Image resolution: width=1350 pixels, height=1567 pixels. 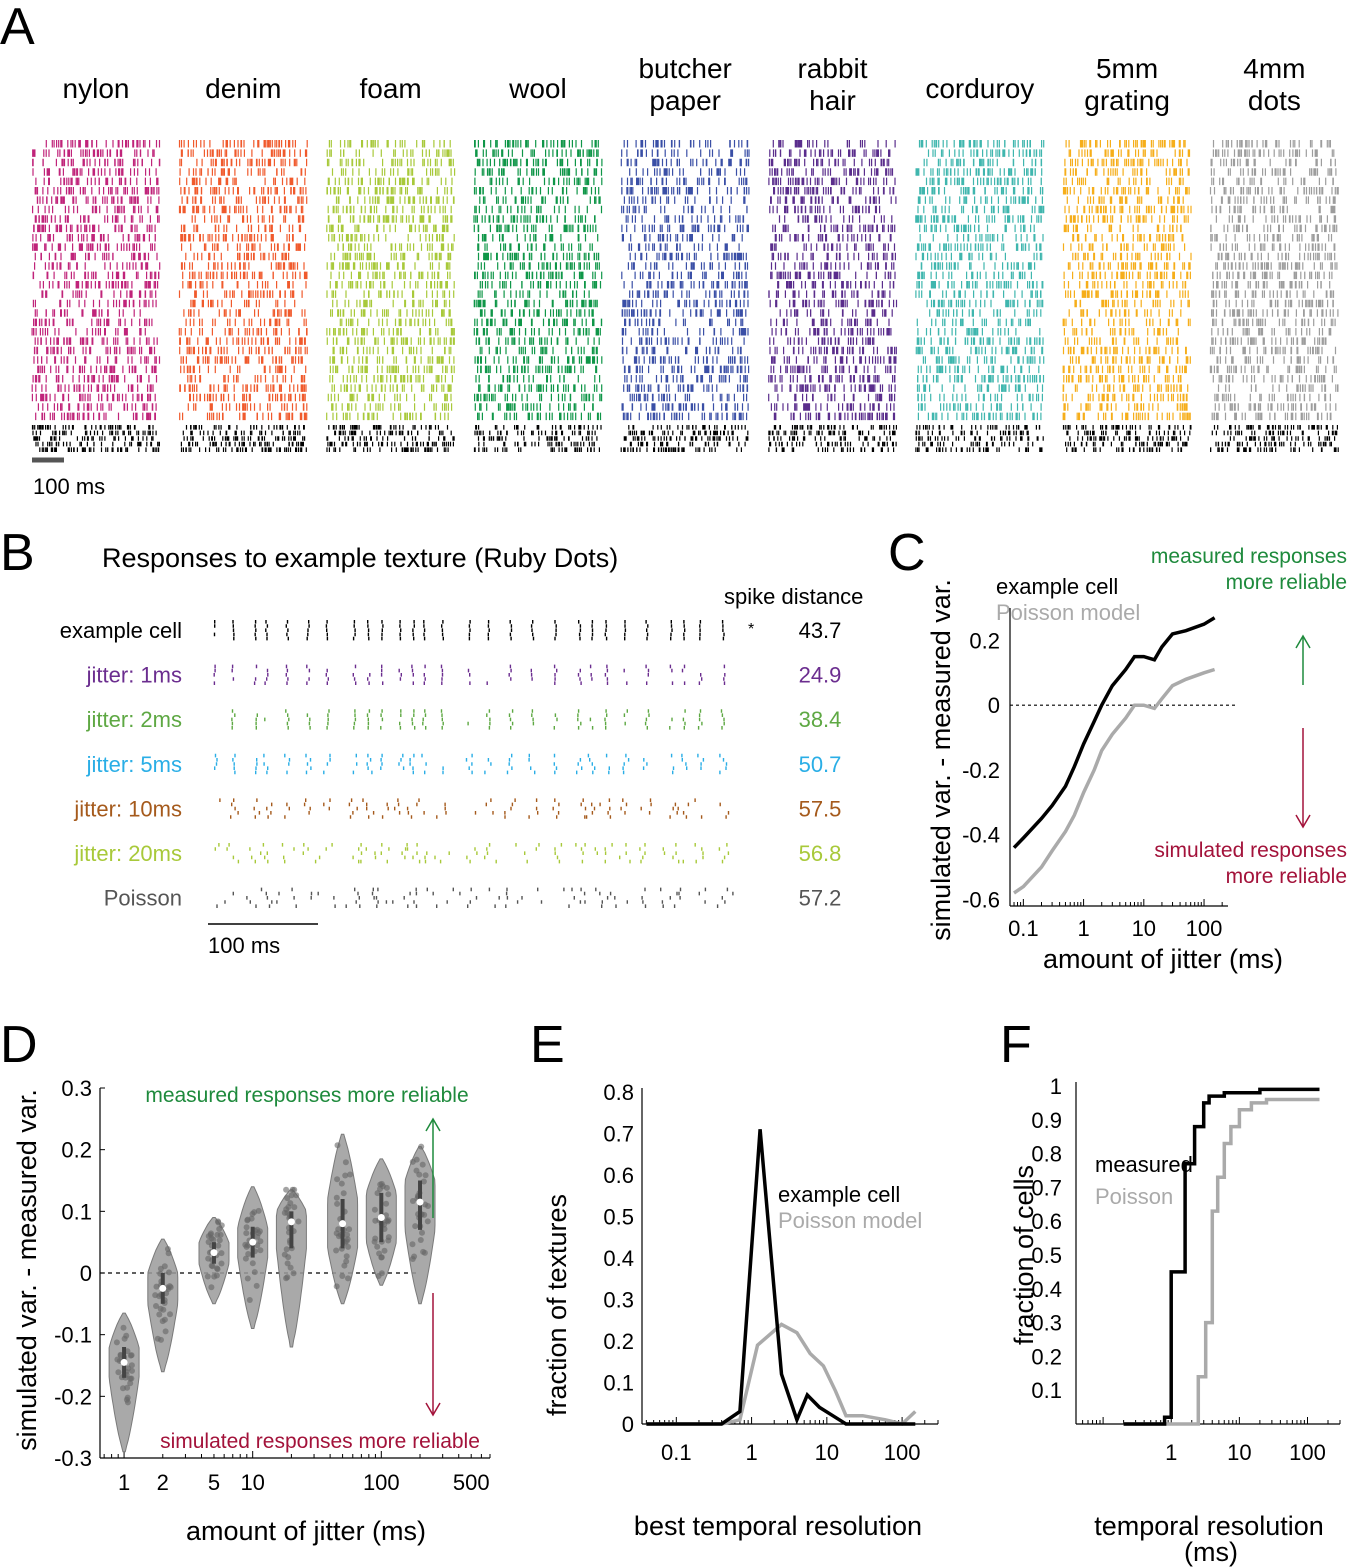 What do you see at coordinates (1114, 781) in the screenshot?
I see `c-series-line` at bounding box center [1114, 781].